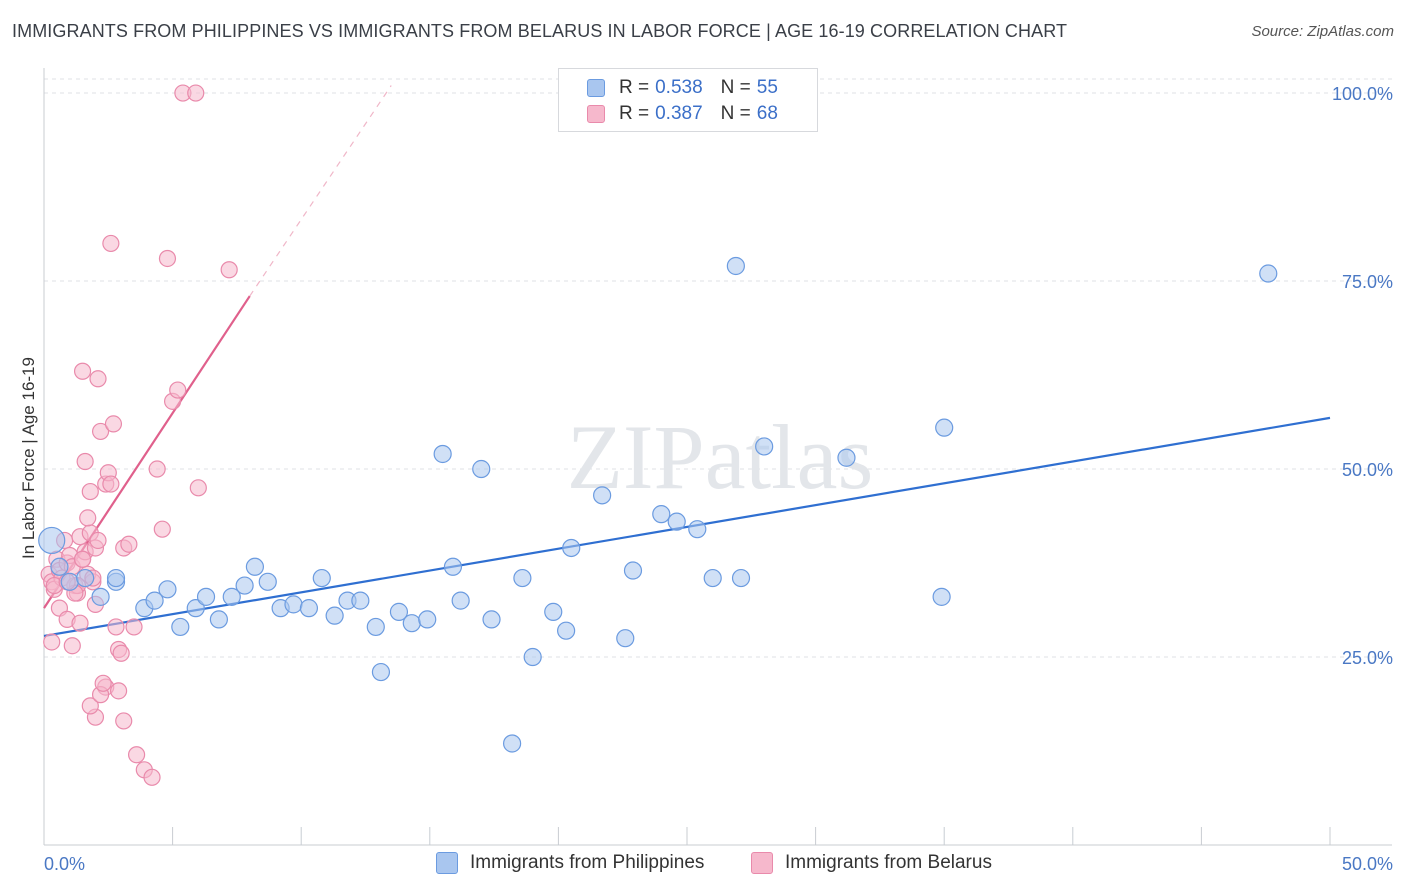 This screenshot has width=1406, height=892. Describe the element at coordinates (762, 863) in the screenshot. I see `bottom-legend-swatch-pink` at that location.